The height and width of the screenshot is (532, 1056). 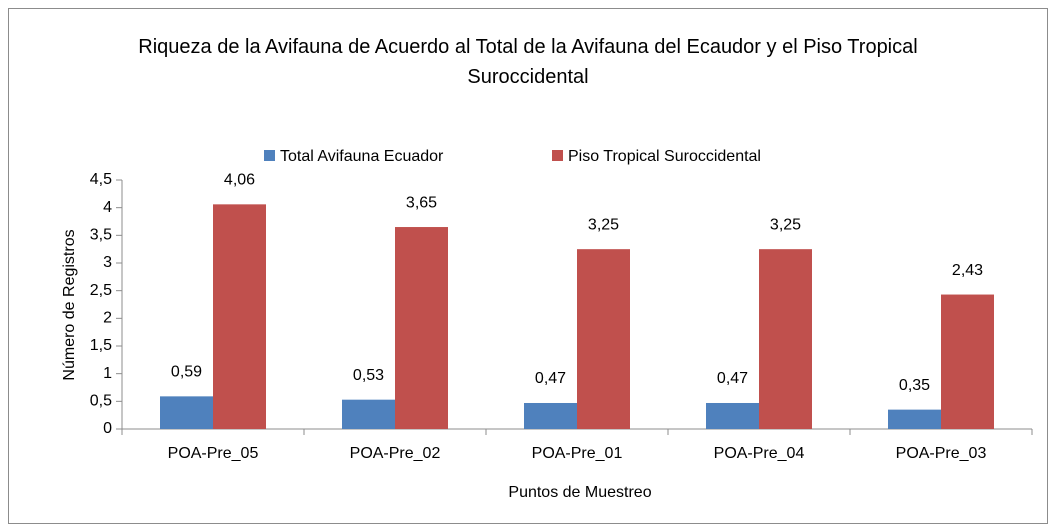 What do you see at coordinates (579, 492) in the screenshot?
I see `x-axis-label: Puntos de Muestreo` at bounding box center [579, 492].